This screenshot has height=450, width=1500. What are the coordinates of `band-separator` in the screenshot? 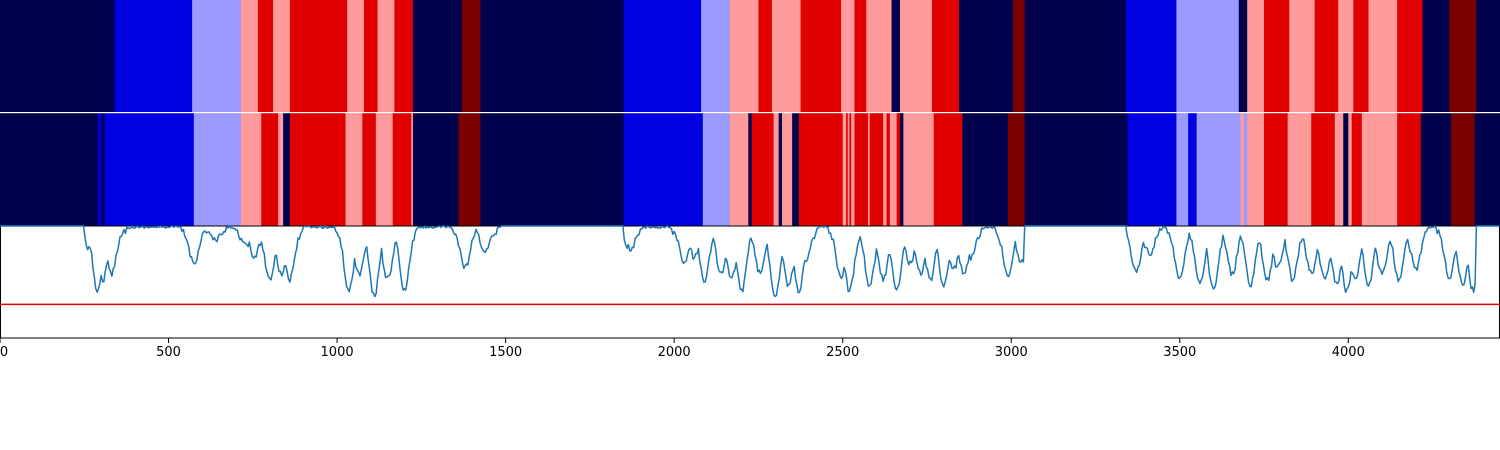 It's located at (750, 113).